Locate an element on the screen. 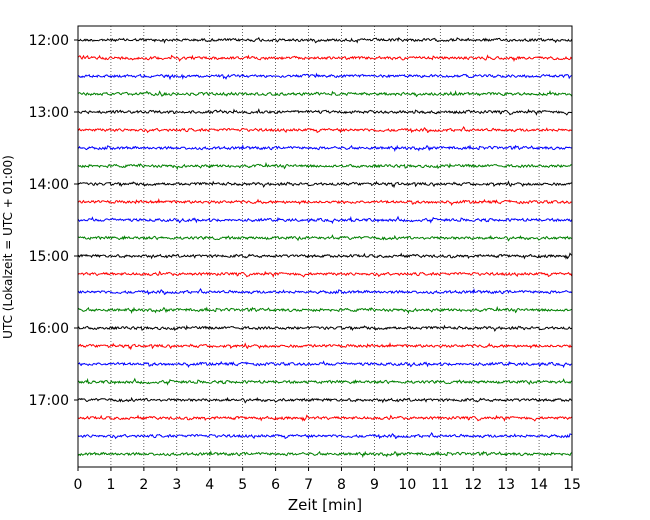 Image resolution: width=650 pixels, height=520 pixels. y-tick-label: 17:00 is located at coordinates (49, 401).